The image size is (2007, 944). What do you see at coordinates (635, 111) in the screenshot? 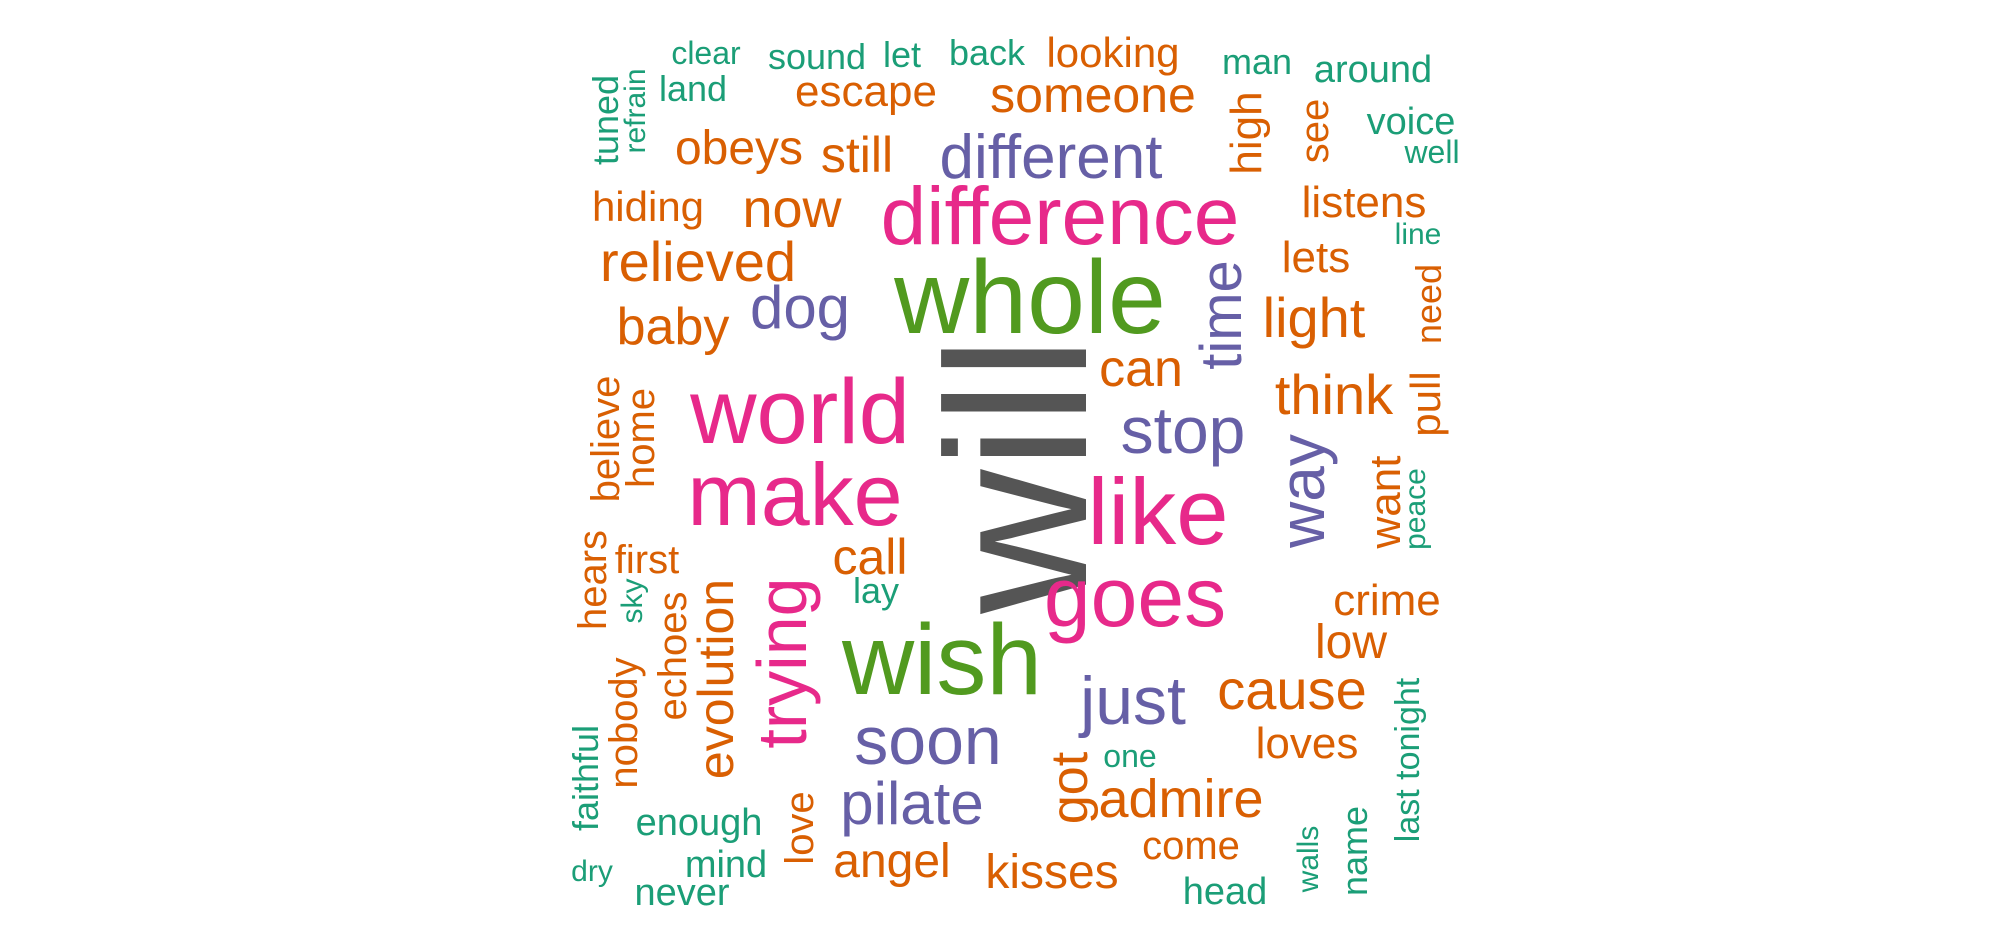
I see `word-refrain: refrain` at bounding box center [635, 111].